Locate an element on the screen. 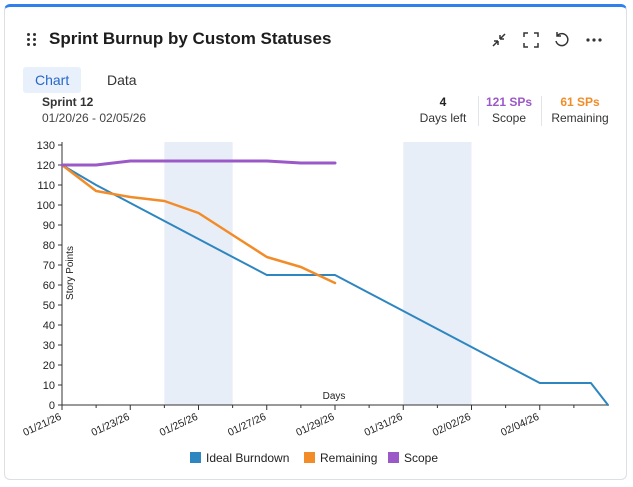  scope-label: Scope is located at coordinates (509, 118).